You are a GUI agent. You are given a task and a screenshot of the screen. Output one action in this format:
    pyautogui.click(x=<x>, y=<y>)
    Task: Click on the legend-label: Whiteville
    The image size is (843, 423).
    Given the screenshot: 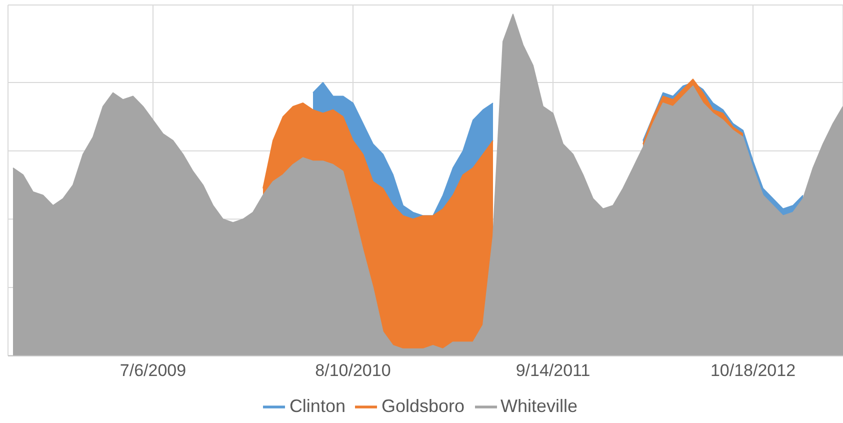 What is the action you would take?
    pyautogui.click(x=539, y=406)
    